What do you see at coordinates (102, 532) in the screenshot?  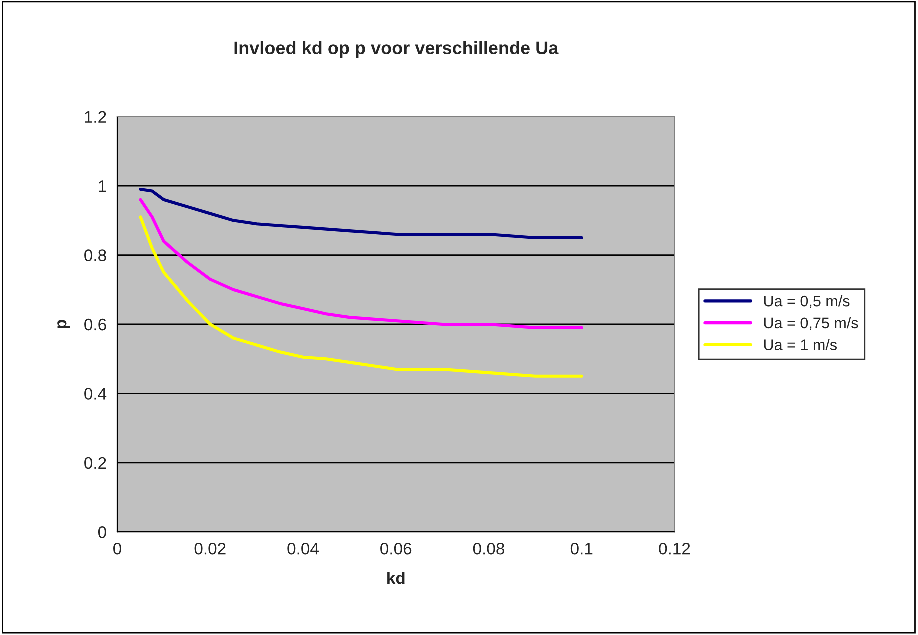 I see `y-tick-label: 0` at bounding box center [102, 532].